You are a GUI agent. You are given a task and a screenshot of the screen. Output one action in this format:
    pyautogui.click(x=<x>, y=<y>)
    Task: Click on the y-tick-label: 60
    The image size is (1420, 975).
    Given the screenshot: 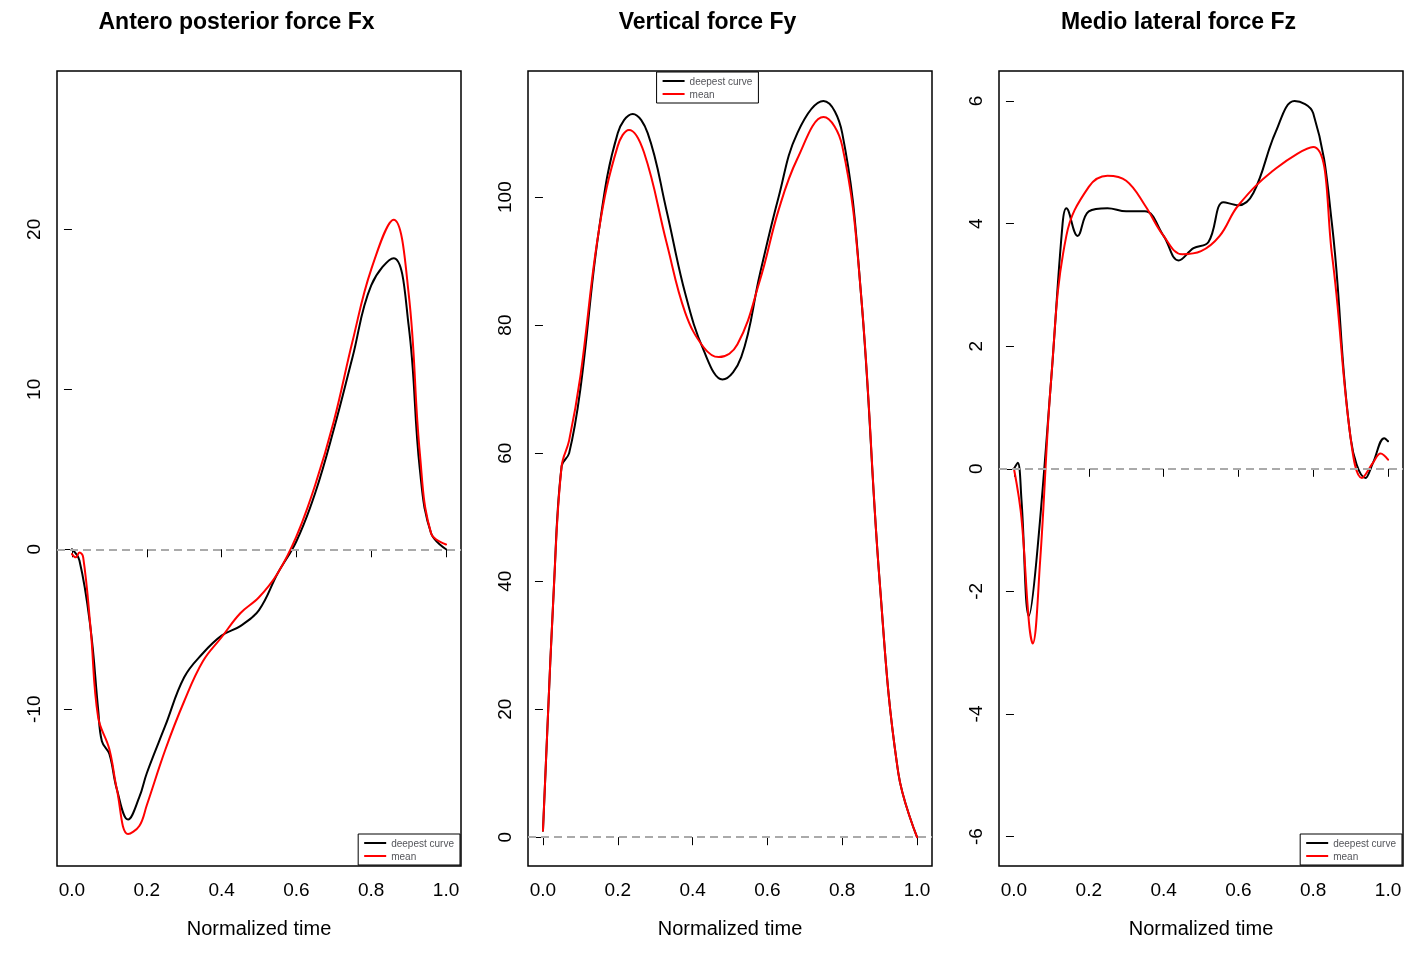 What is the action you would take?
    pyautogui.click(x=504, y=453)
    